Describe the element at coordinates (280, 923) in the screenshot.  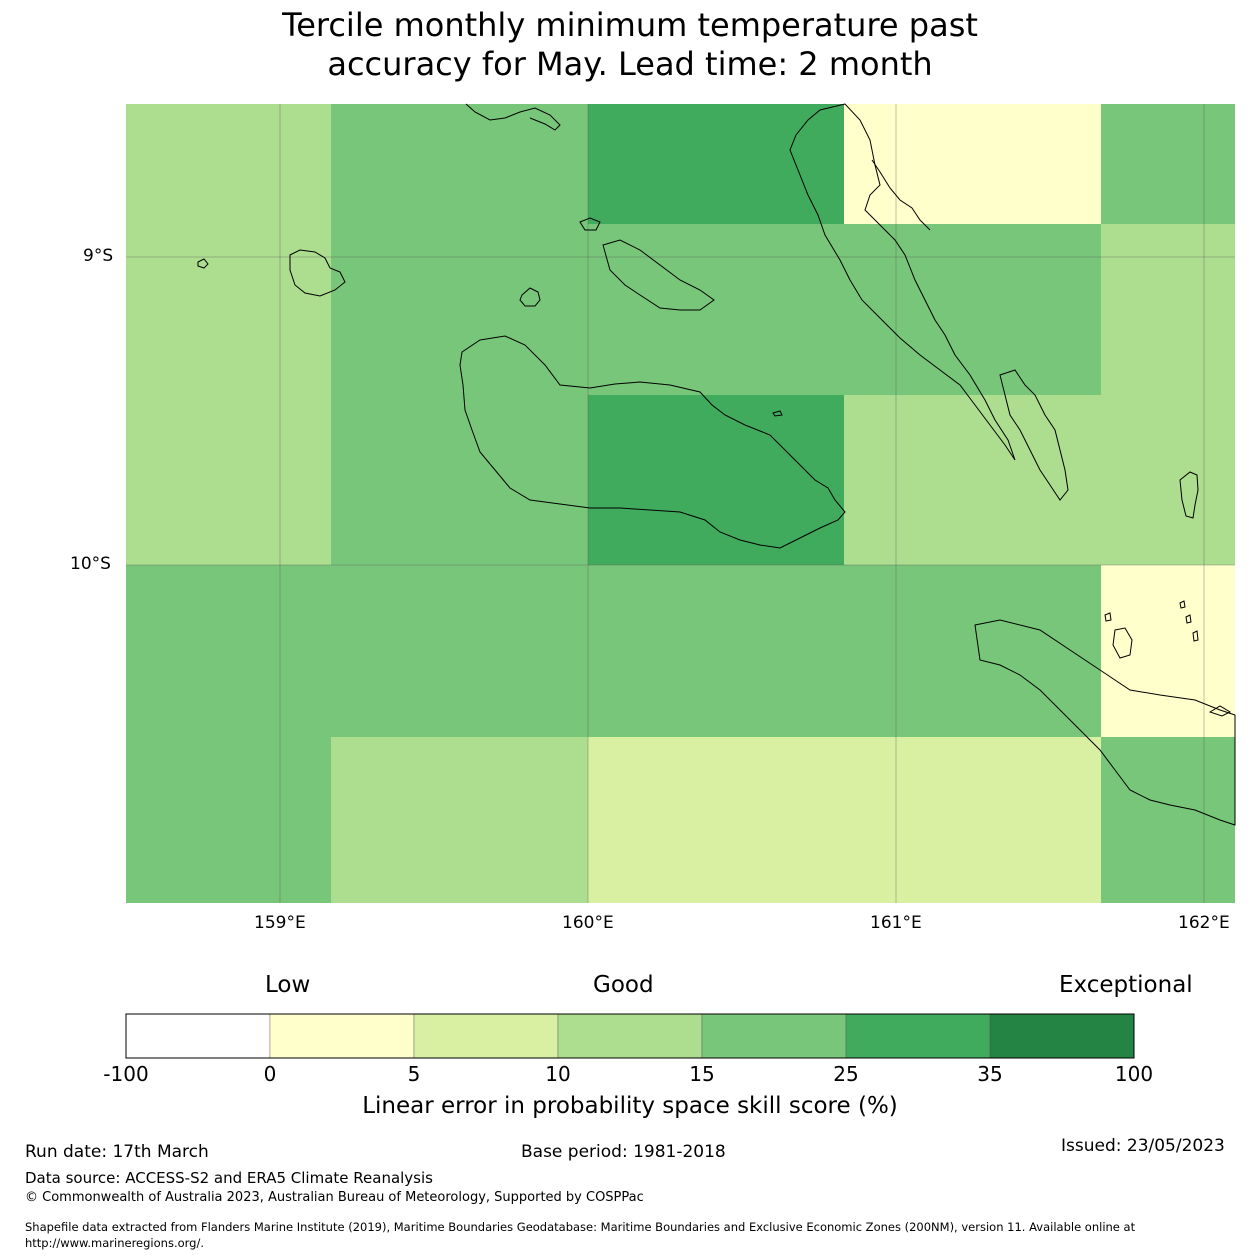
I see `lon-label-159e: 159°E` at that location.